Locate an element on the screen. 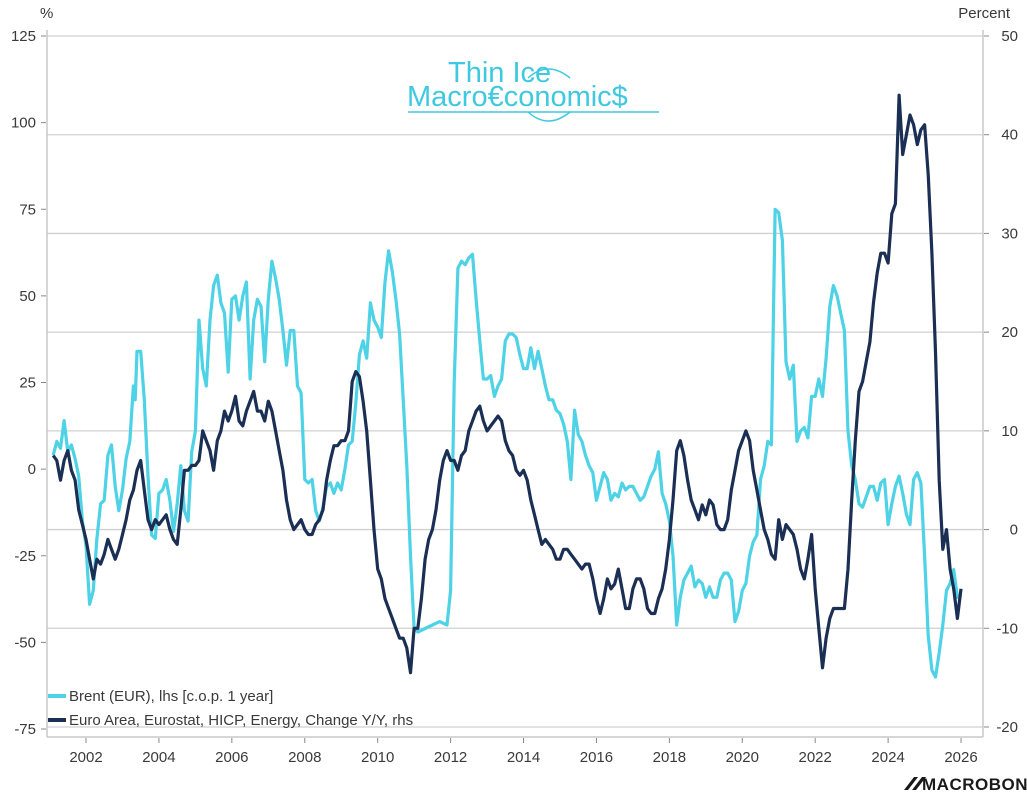 This screenshot has height=801, width=1027. x-tick-label: 2002 is located at coordinates (85, 757).